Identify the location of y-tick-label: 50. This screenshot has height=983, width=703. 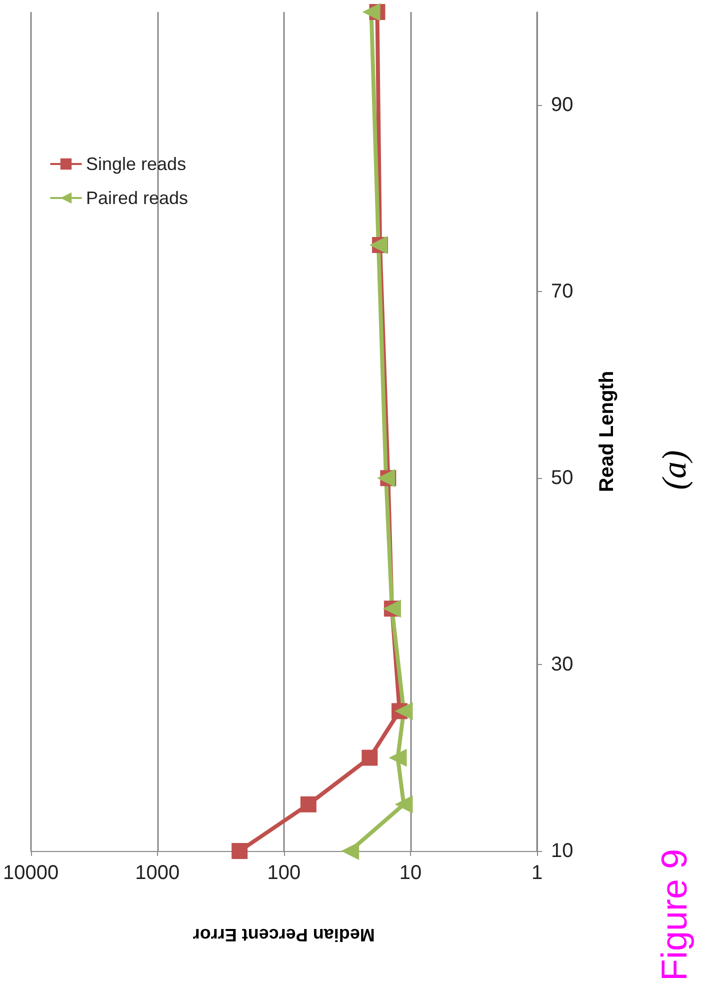
(562, 478).